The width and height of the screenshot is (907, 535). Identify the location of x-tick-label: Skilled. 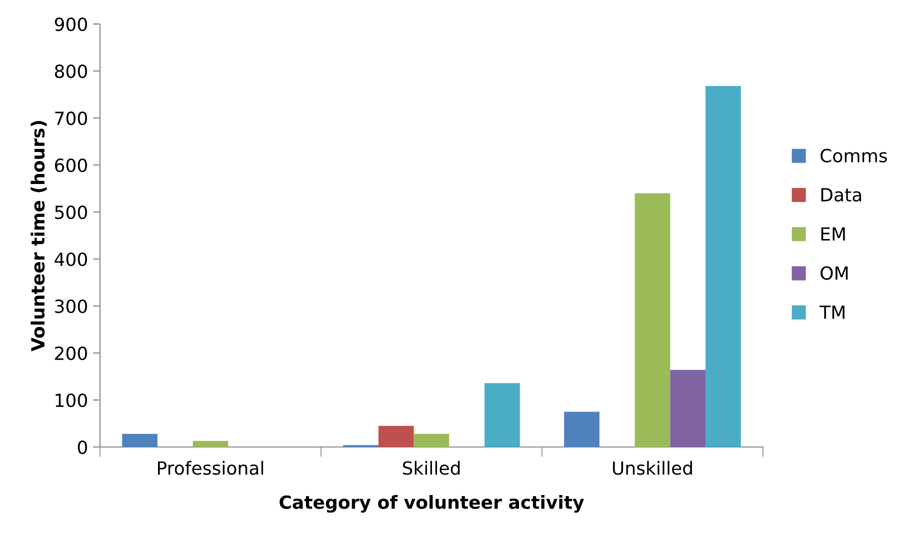
(431, 467).